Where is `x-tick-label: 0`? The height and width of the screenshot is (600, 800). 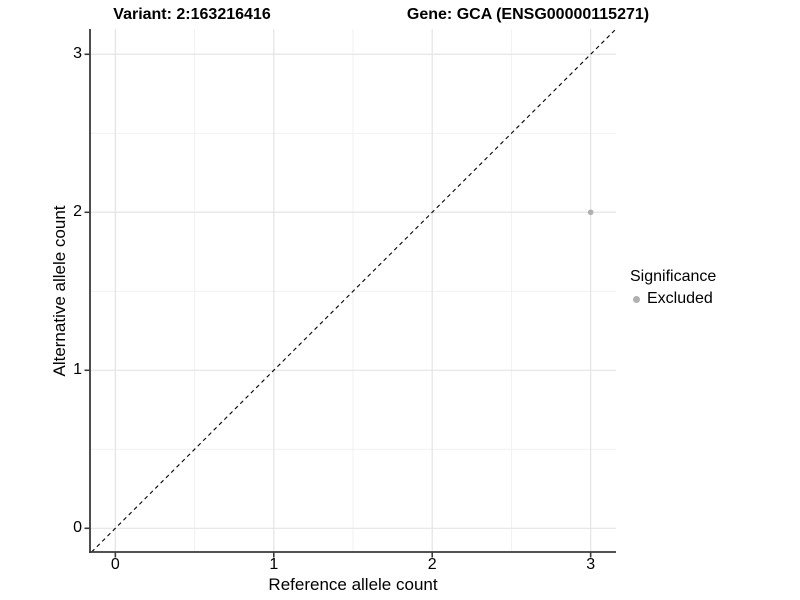 x-tick-label: 0 is located at coordinates (115, 564).